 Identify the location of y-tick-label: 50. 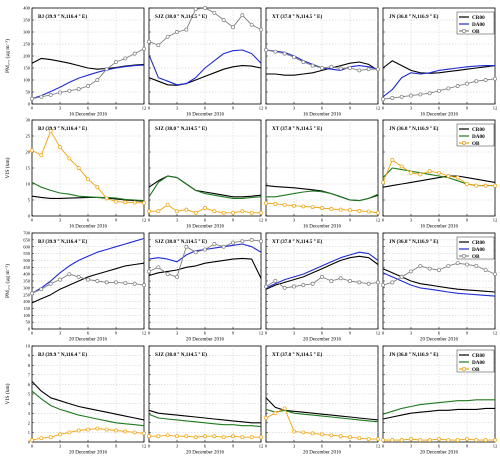
(28, 92).